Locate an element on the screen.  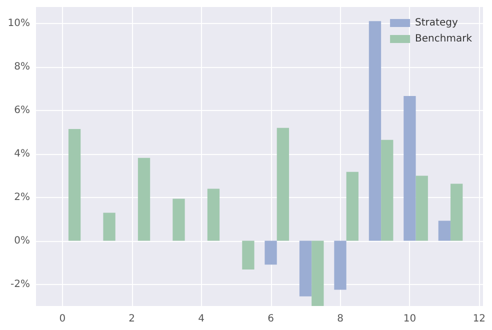
y-tick-label: 10% is located at coordinates (19, 23).